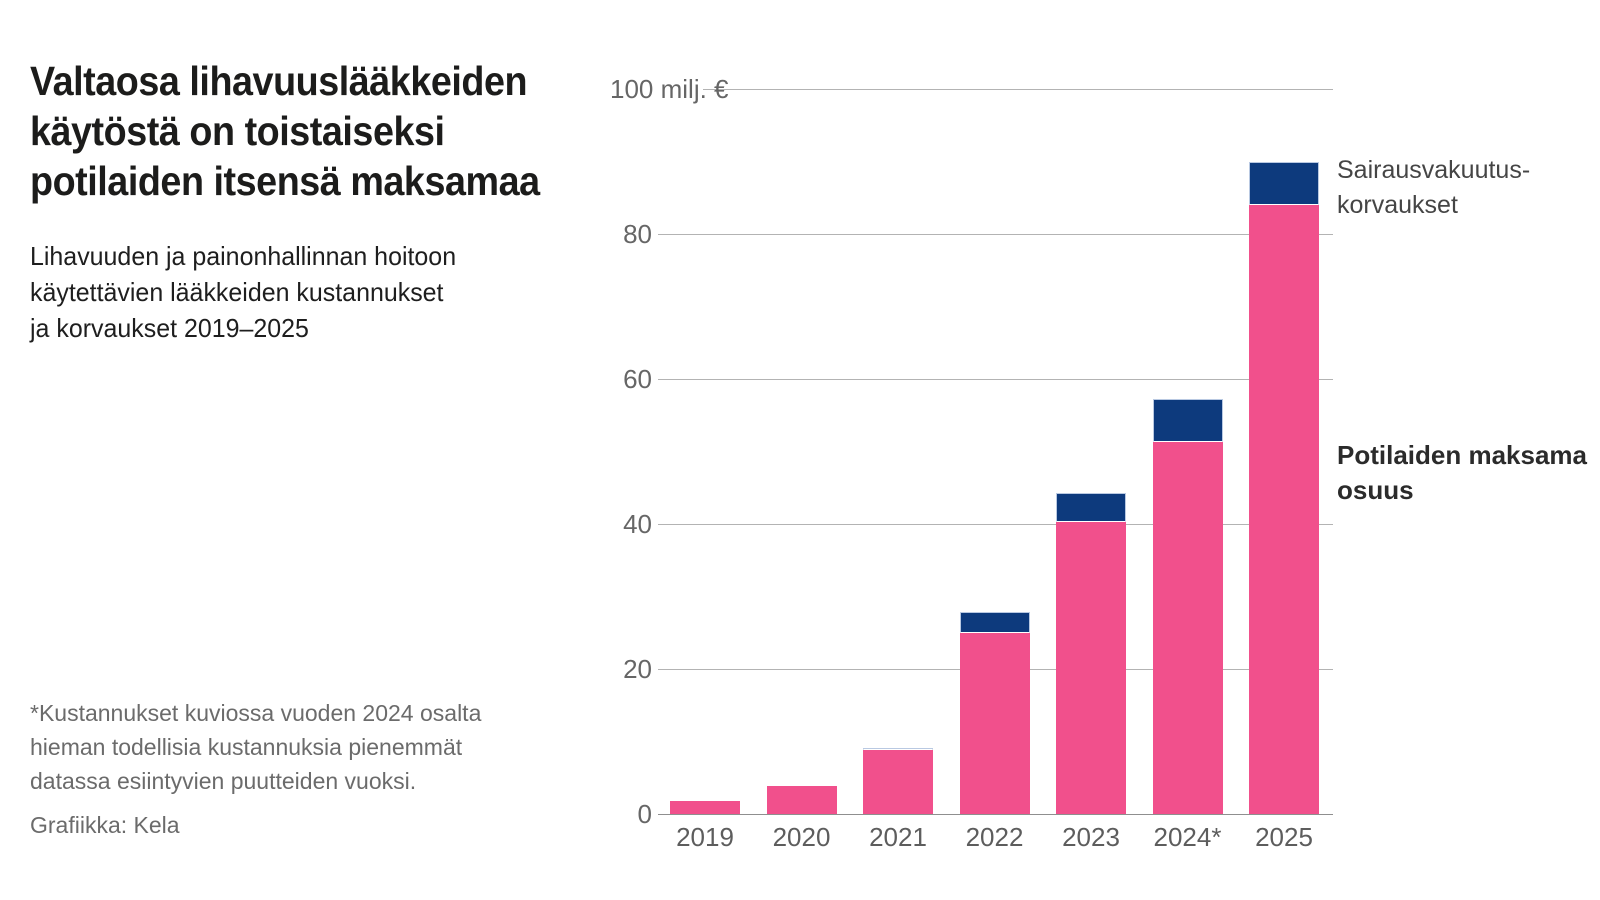 This screenshot has height=900, width=1600. What do you see at coordinates (1462, 472) in the screenshot?
I see `series-label-patients: Potilaiden maksama osuus` at bounding box center [1462, 472].